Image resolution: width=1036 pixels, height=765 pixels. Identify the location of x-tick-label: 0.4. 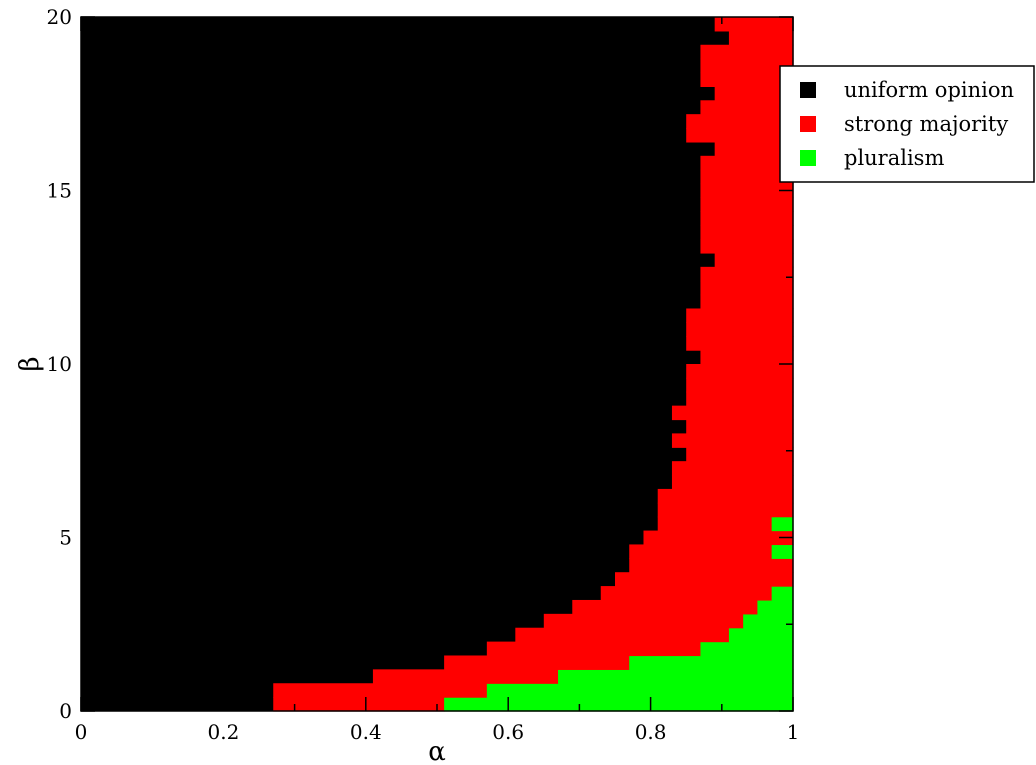
(366, 732).